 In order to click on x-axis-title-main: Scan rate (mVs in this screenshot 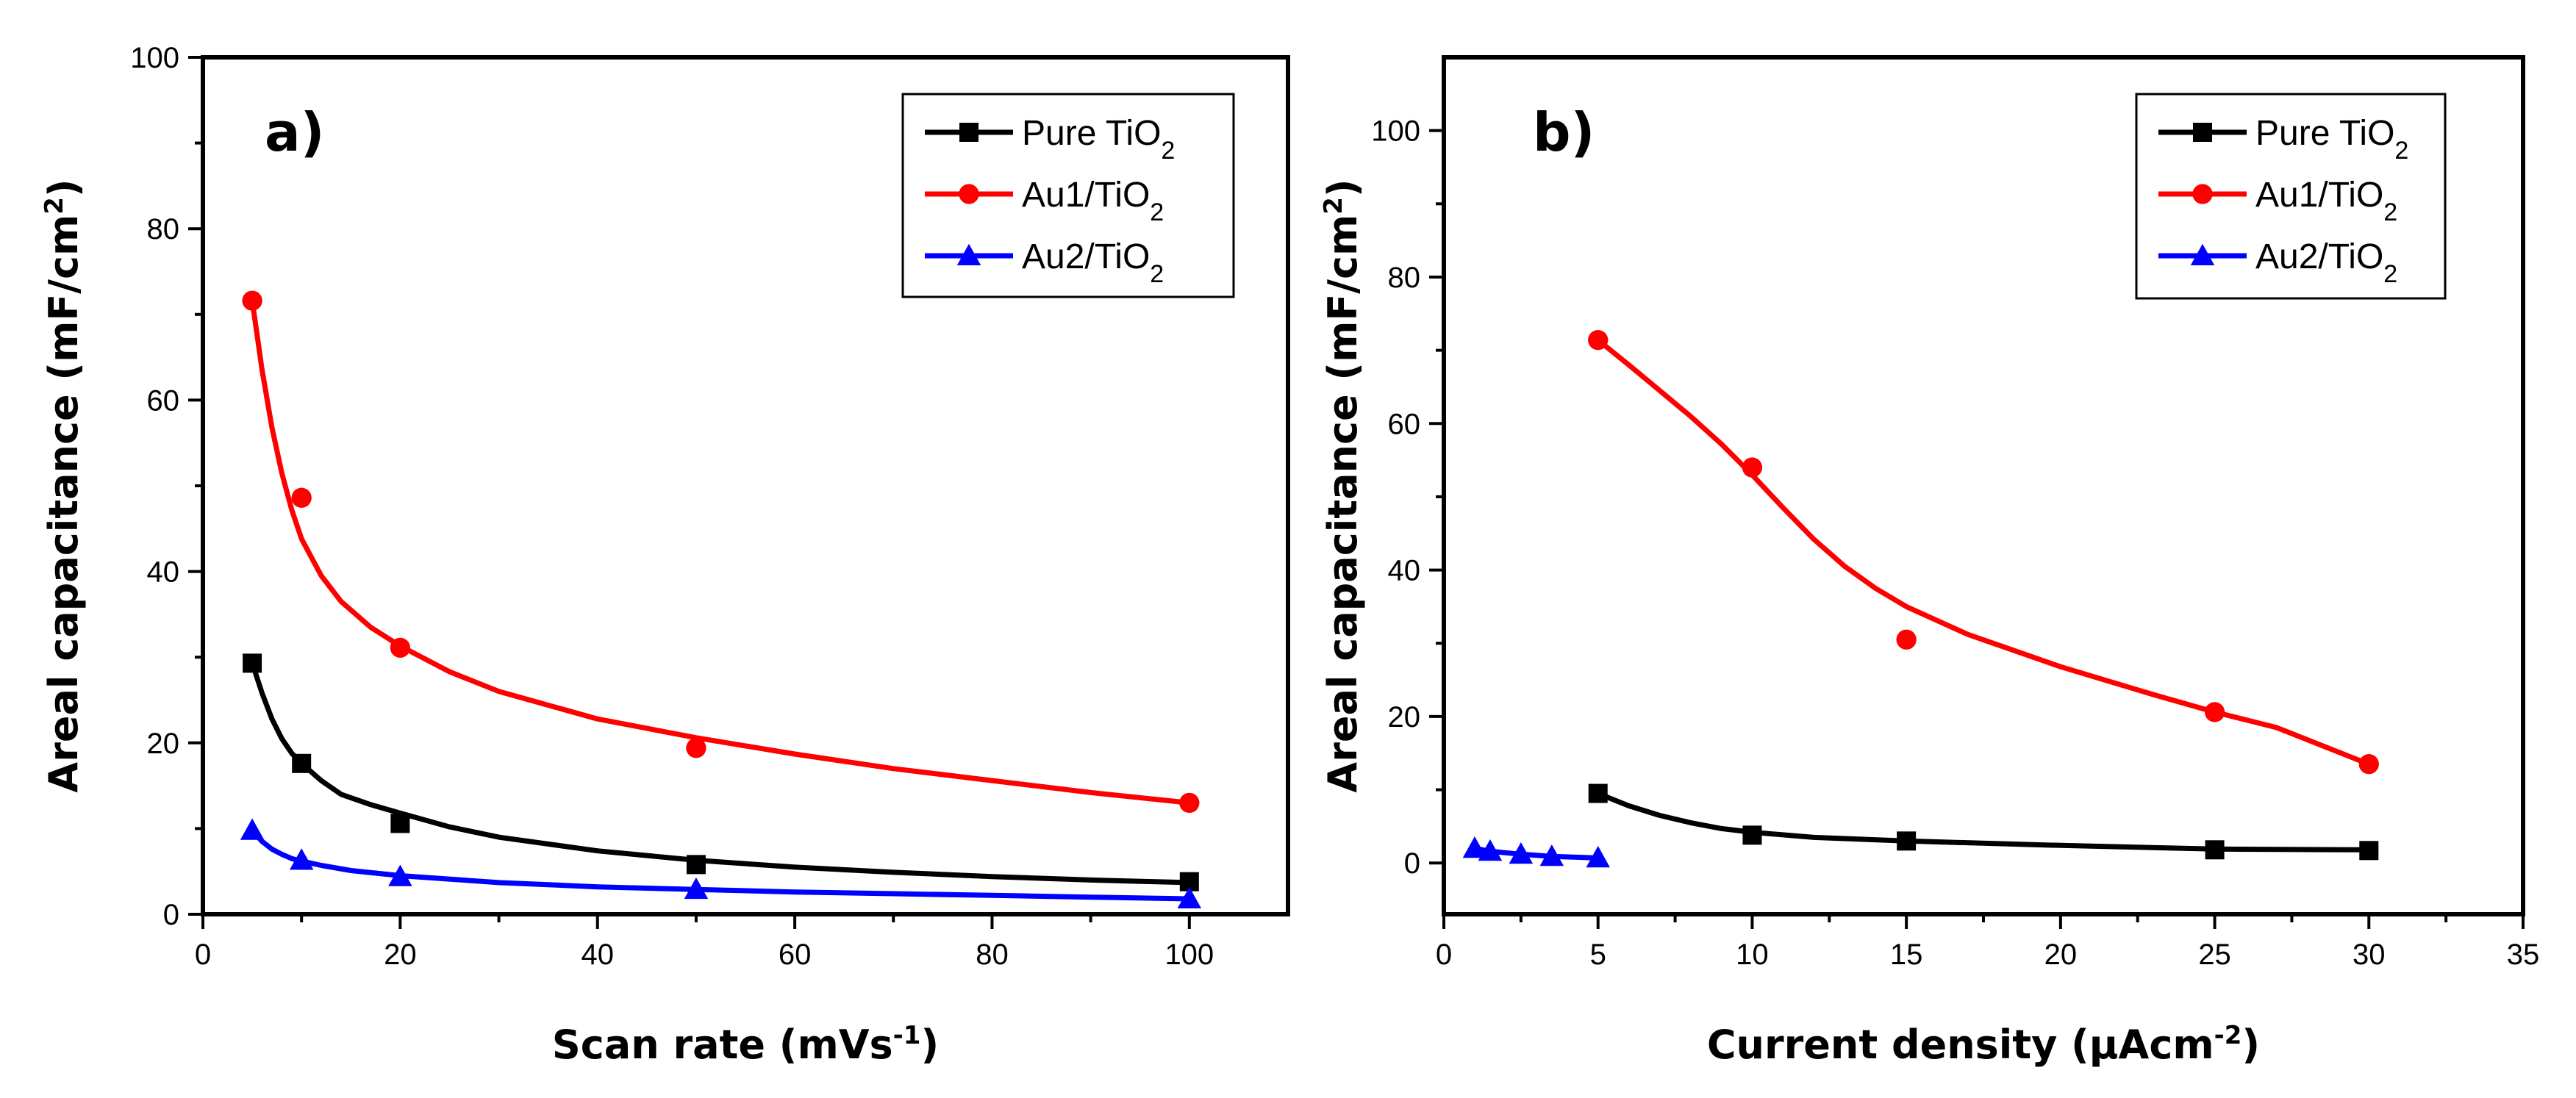, I will do `click(722, 1045)`.